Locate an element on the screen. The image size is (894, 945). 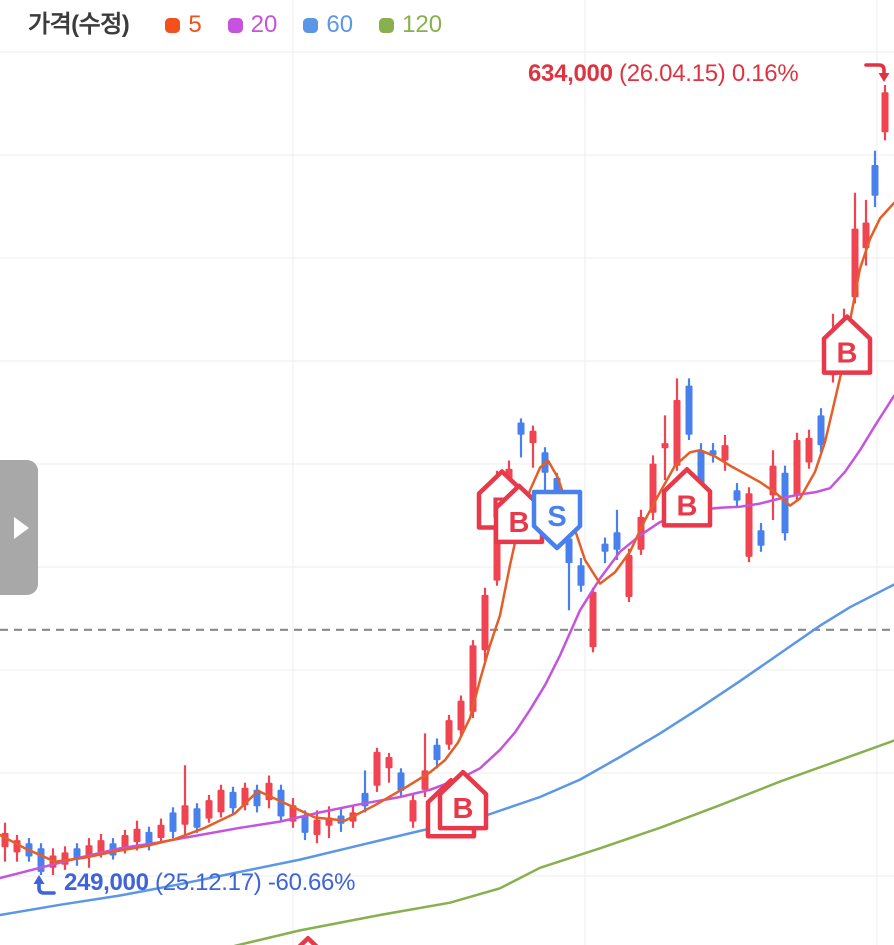
high-price: 634,000 is located at coordinates (570, 73).